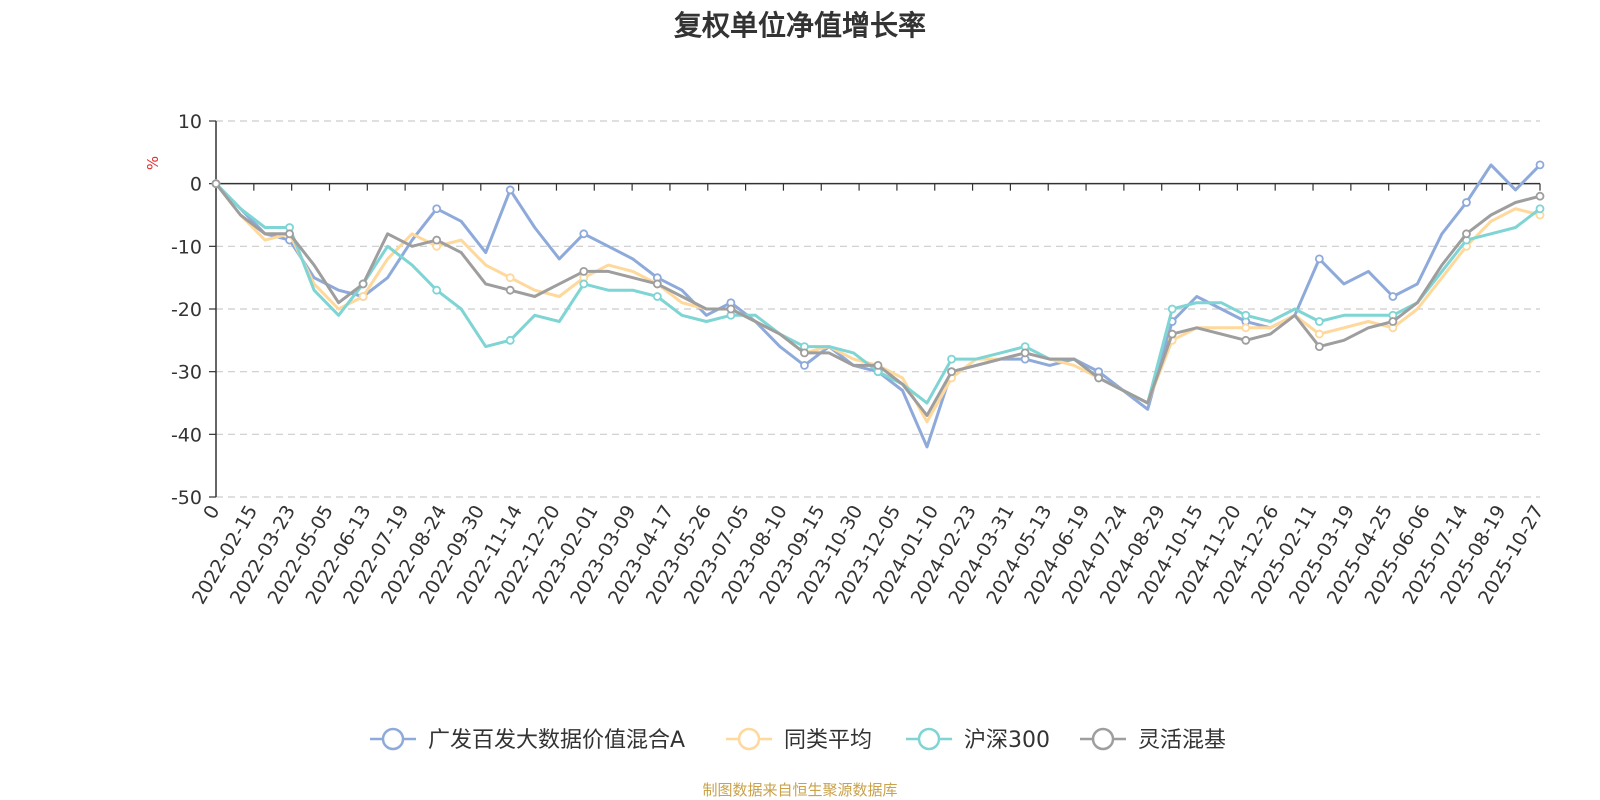  Describe the element at coordinates (1182, 740) in the screenshot. I see `legend-label: 灵活混基` at that location.